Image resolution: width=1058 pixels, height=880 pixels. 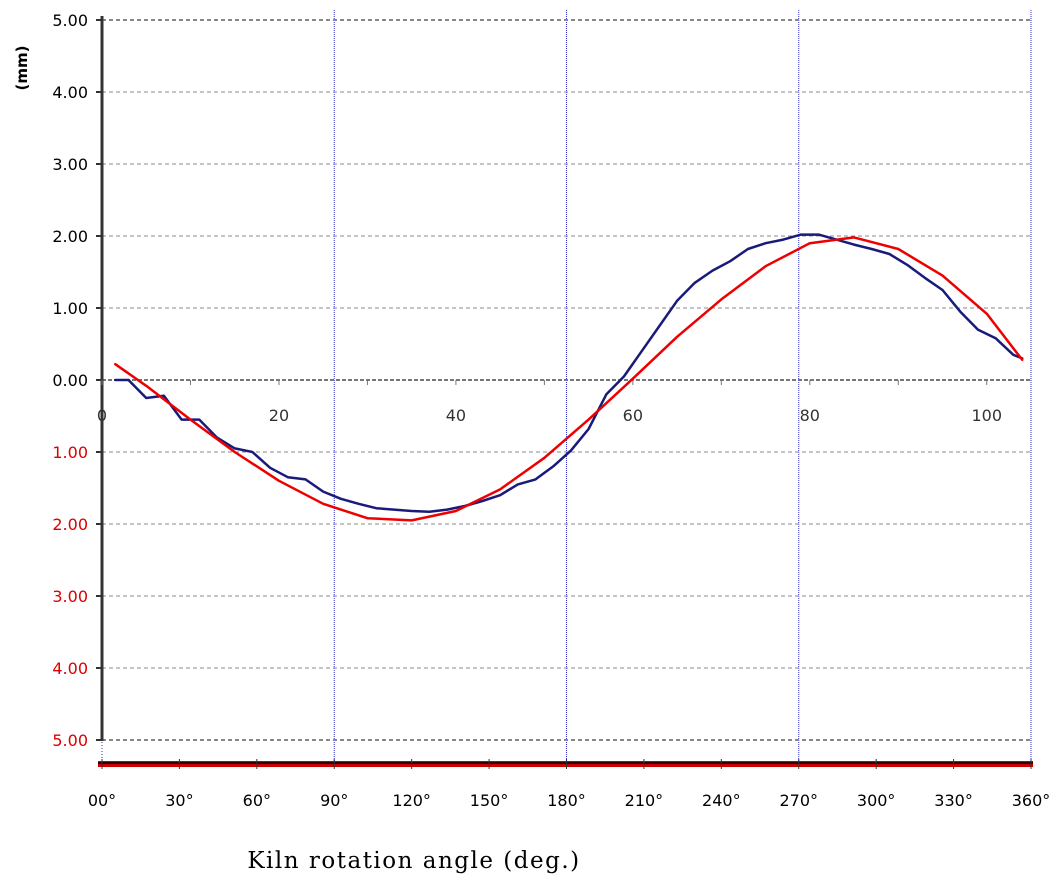 I want to click on x-angle-tick-label: 330°, so click(x=953, y=800).